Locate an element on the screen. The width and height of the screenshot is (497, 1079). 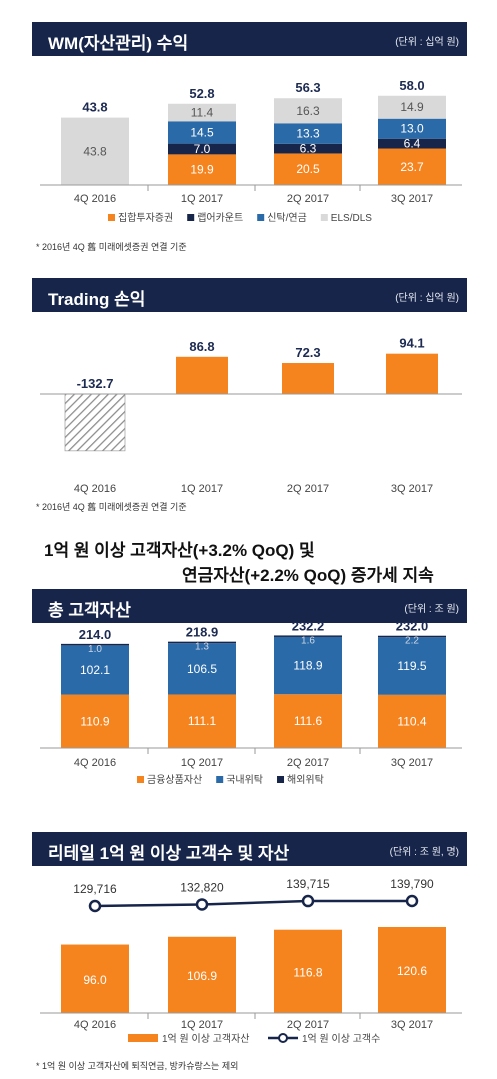
assets-data-label: 102.1 is located at coordinates (95, 670).